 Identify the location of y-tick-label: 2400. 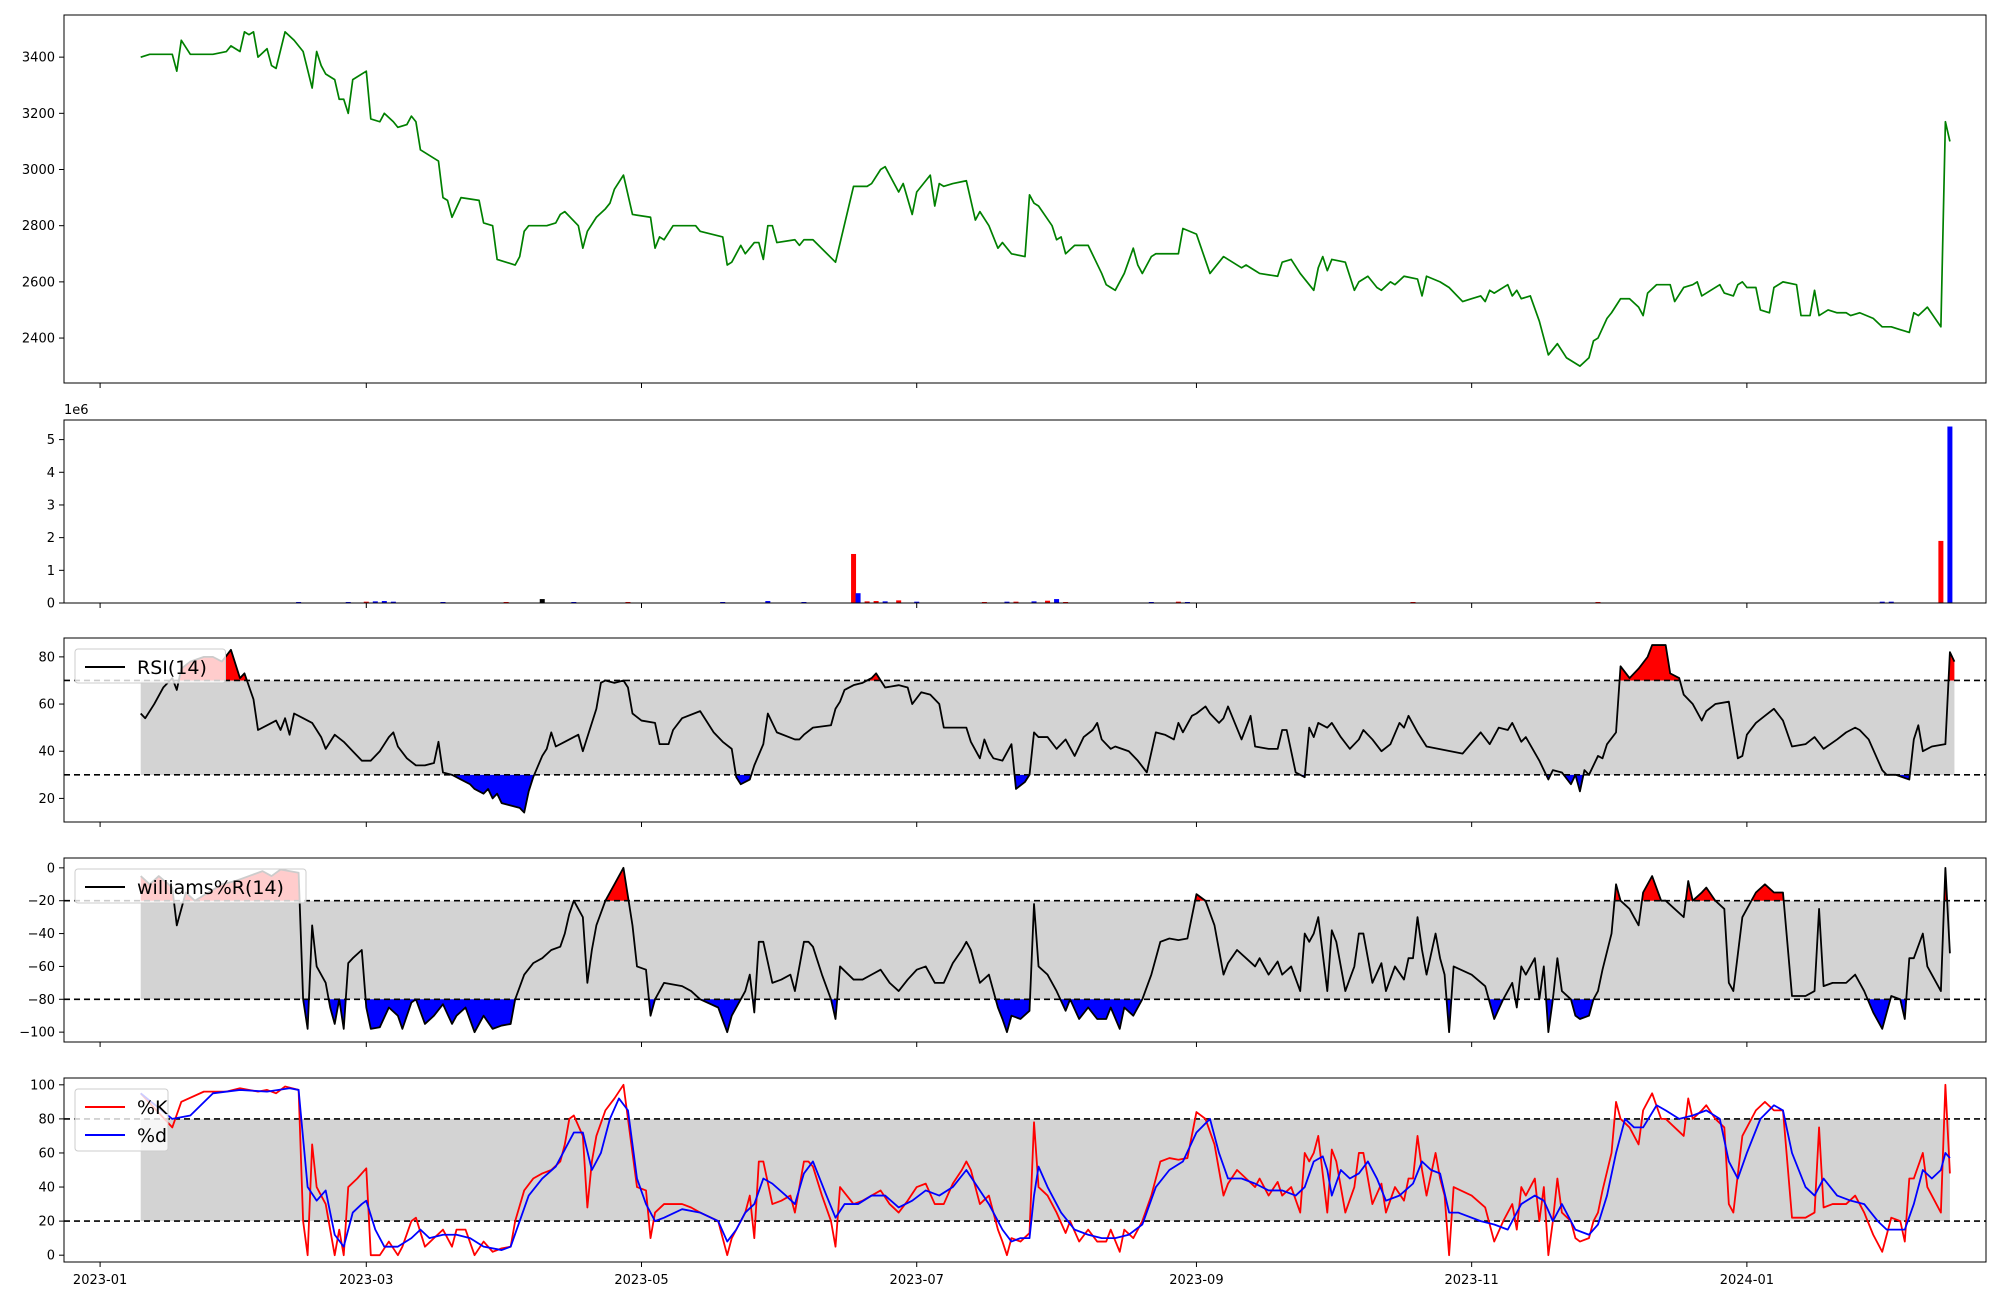
(38, 339).